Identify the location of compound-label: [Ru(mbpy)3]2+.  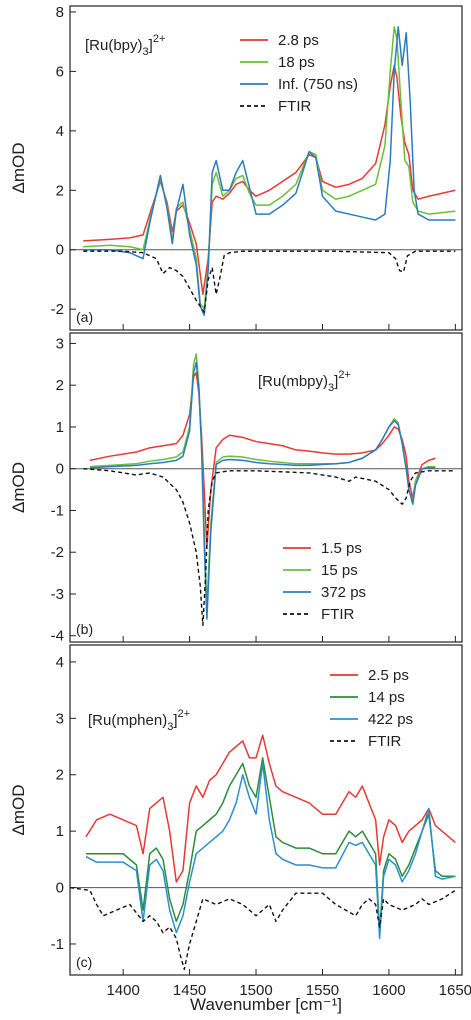
(304, 381).